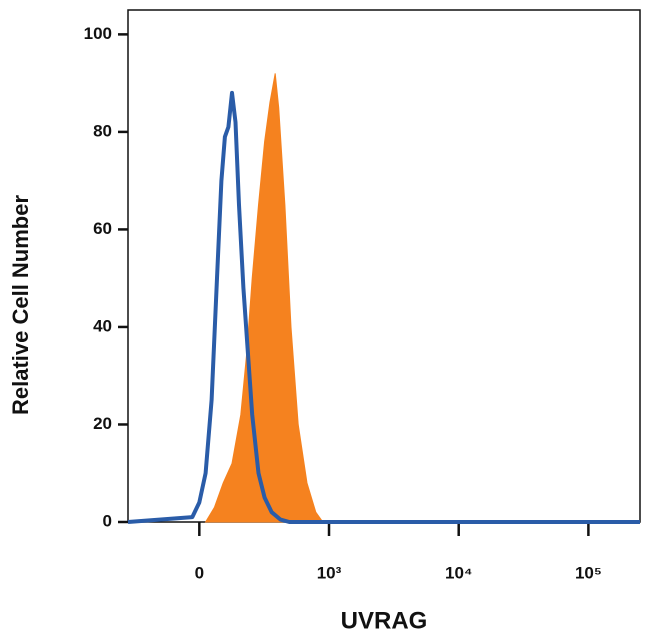  I want to click on y-tick-label: 20, so click(102, 423).